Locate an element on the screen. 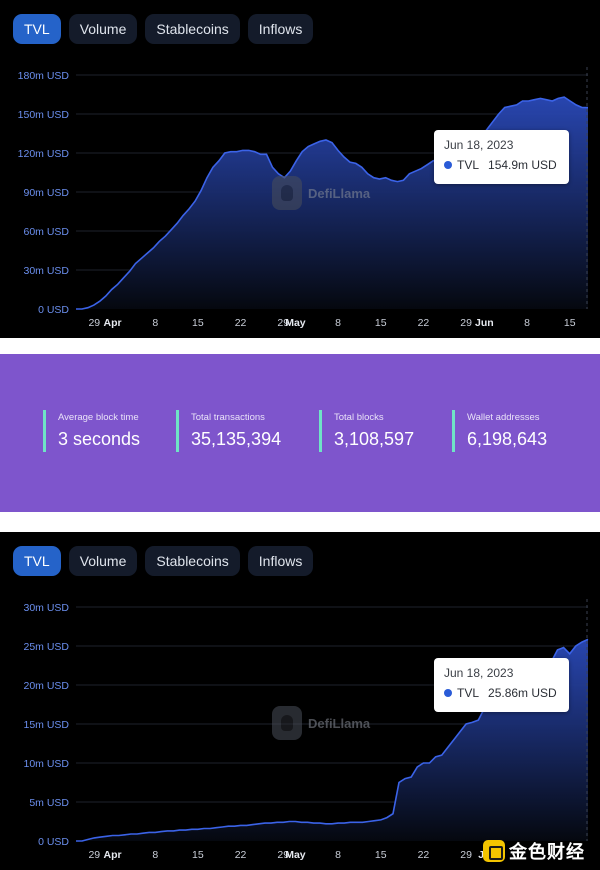 This screenshot has height=870, width=600. y-tick-label: 15m USD is located at coordinates (46, 725).